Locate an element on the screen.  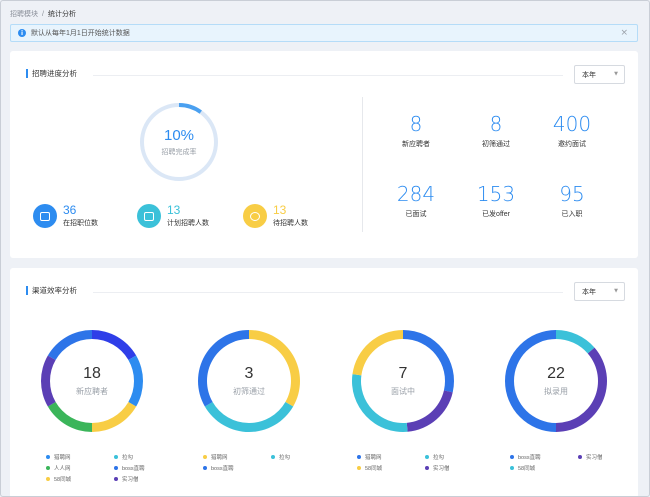
chevron-down-icon: ▼ is located at coordinates (616, 74).